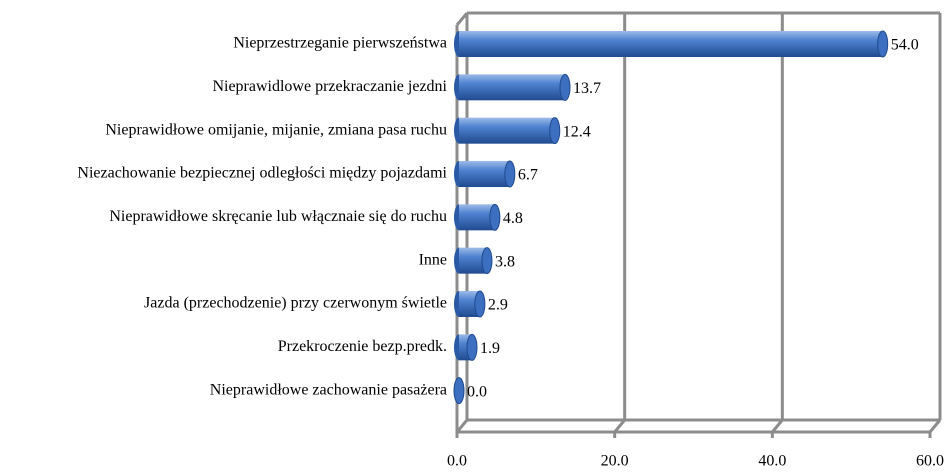  Describe the element at coordinates (490, 348) in the screenshot. I see `value-label: 1.9` at that location.